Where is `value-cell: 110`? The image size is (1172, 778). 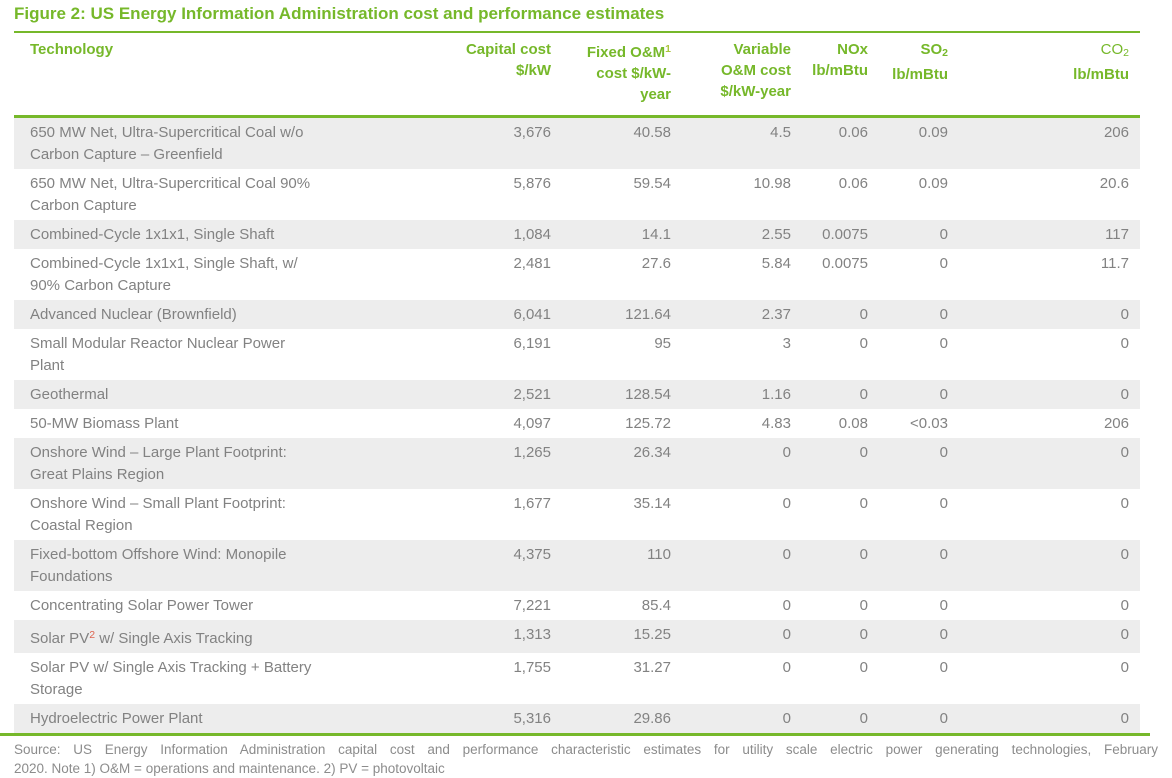
value-cell: 110 is located at coordinates (622, 565).